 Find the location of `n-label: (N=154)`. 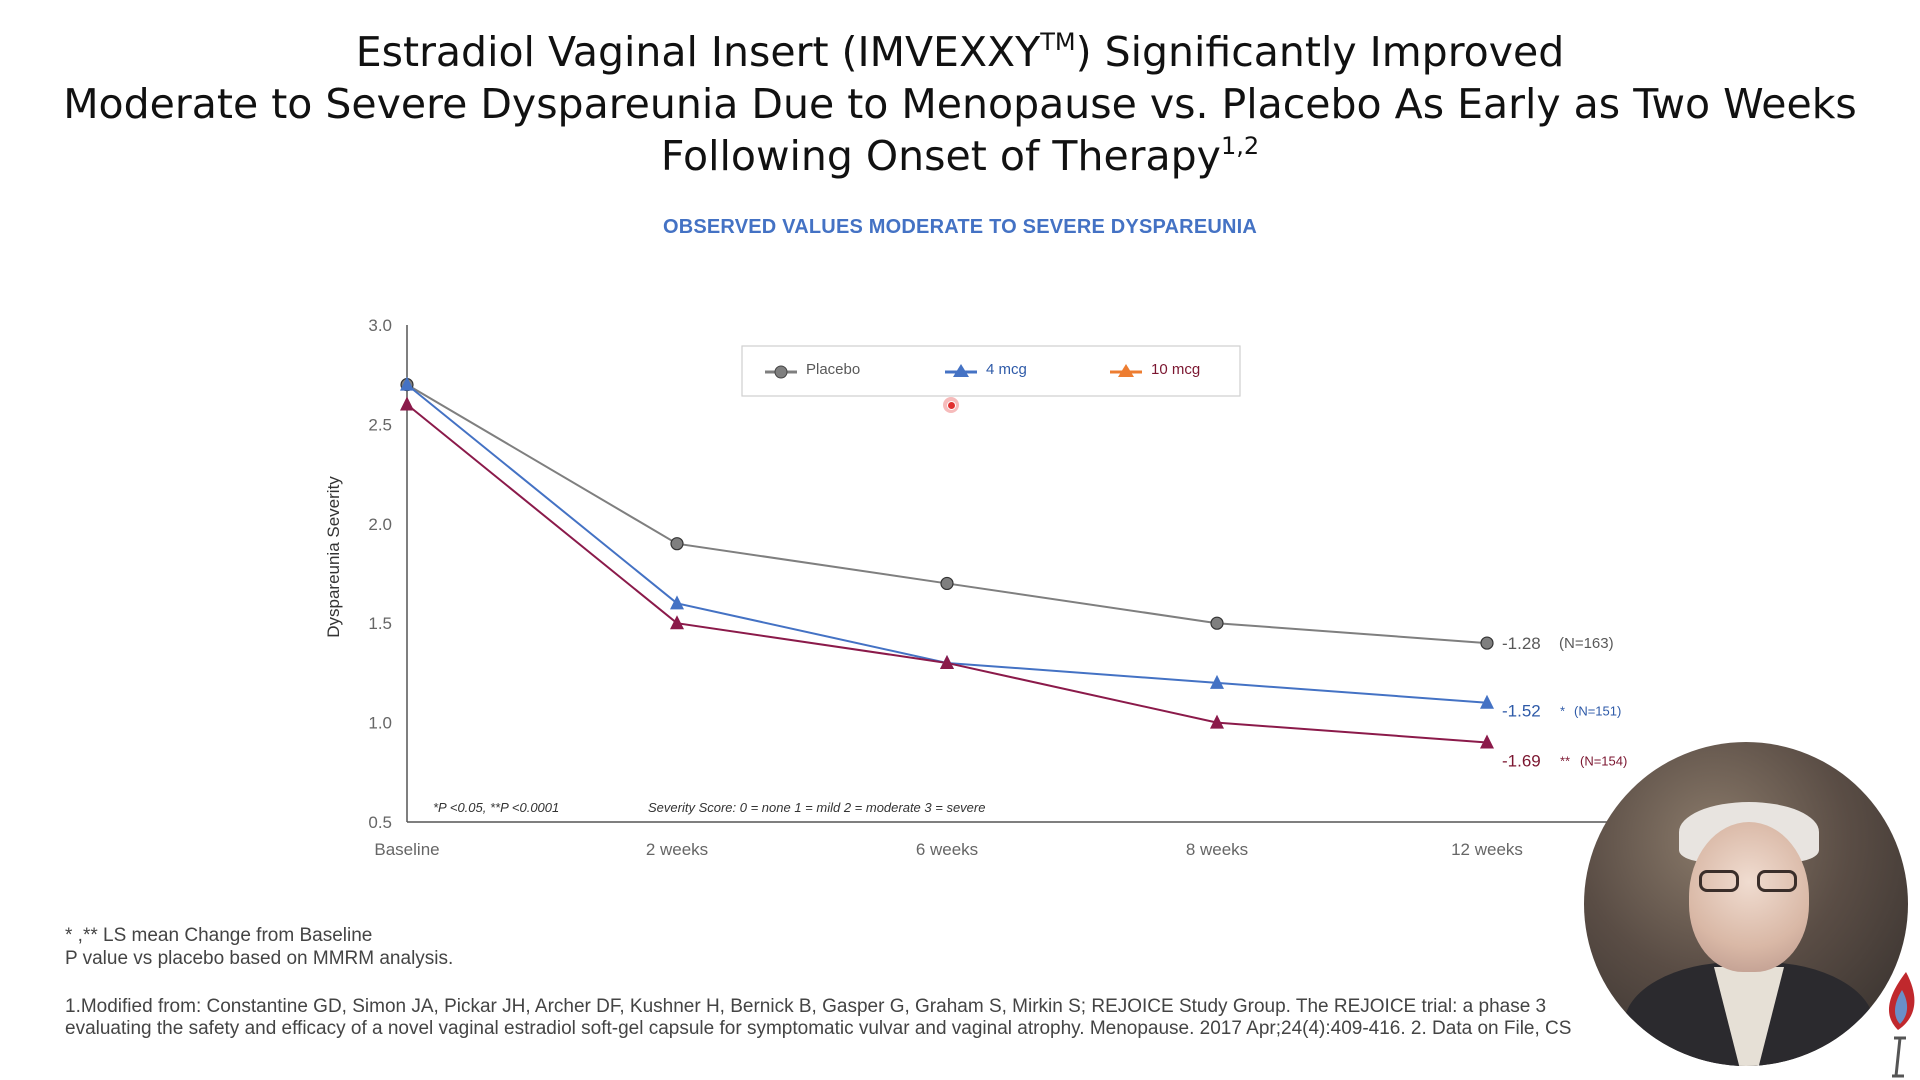

n-label: (N=154) is located at coordinates (1603, 760).